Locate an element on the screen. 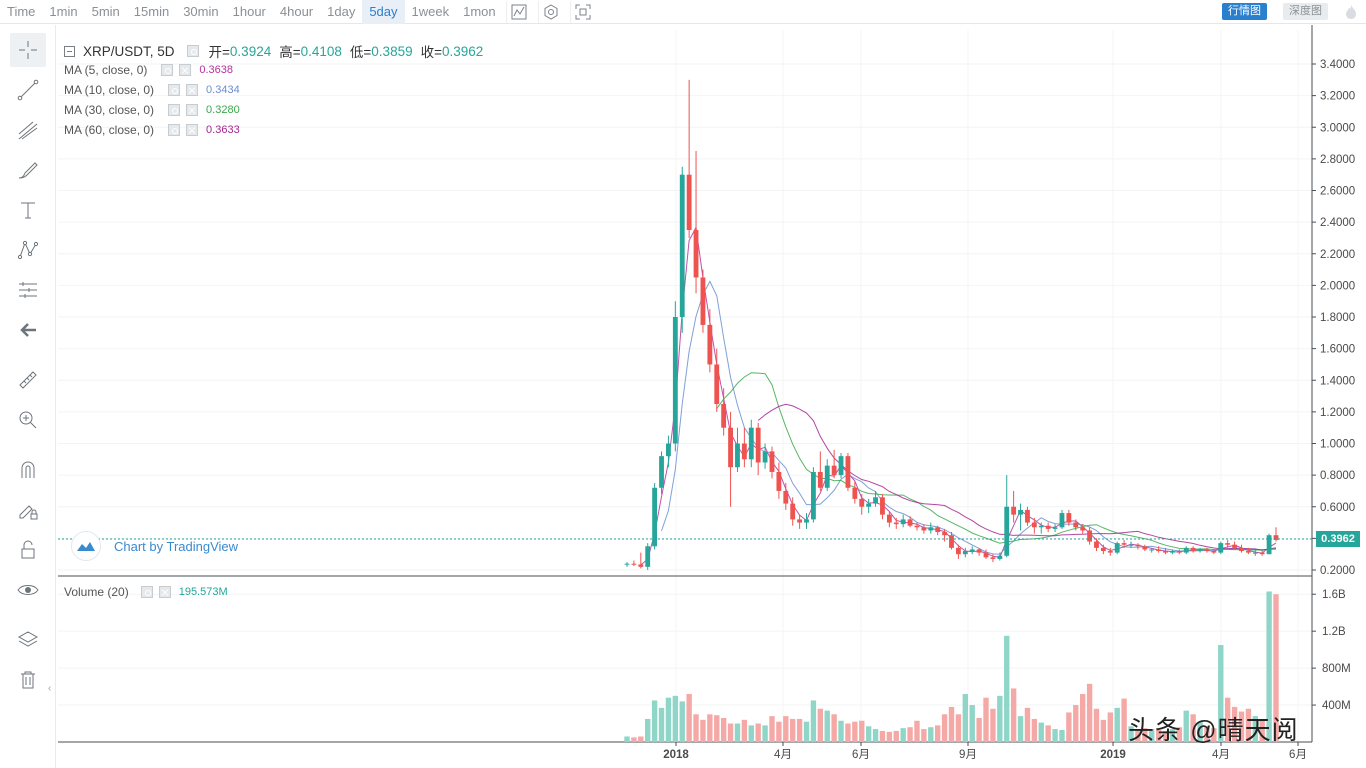  trendline-tool is located at coordinates (28, 90).